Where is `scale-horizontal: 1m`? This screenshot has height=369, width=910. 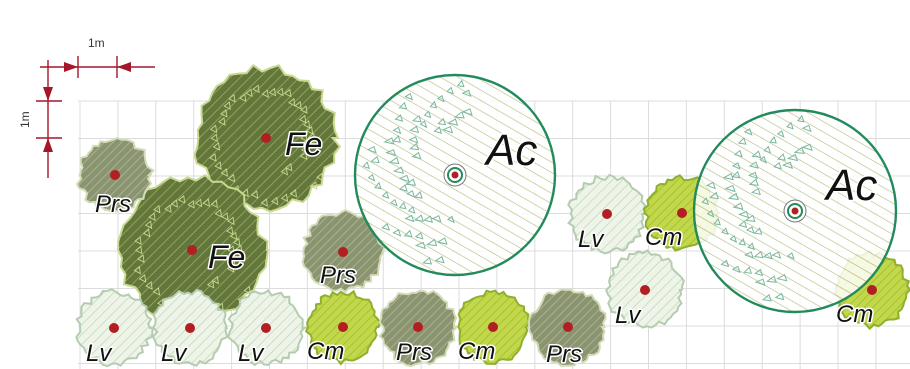
scale-horizontal: 1m is located at coordinates (97, 57).